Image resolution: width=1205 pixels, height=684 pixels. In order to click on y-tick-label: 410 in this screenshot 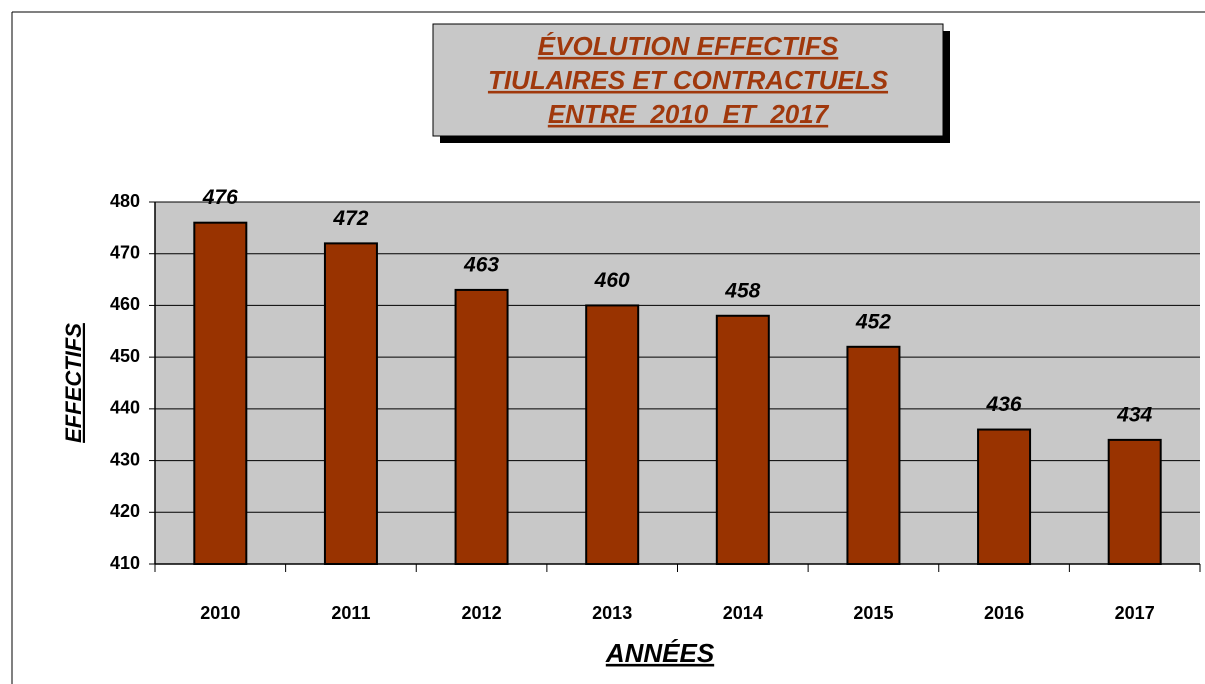, I will do `click(125, 563)`.